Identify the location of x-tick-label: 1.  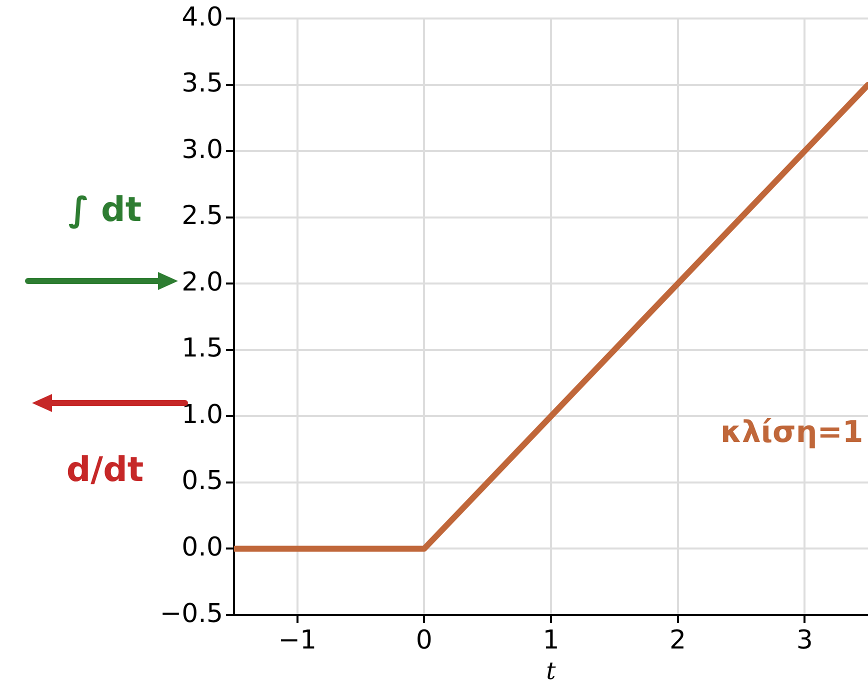
(551, 640).